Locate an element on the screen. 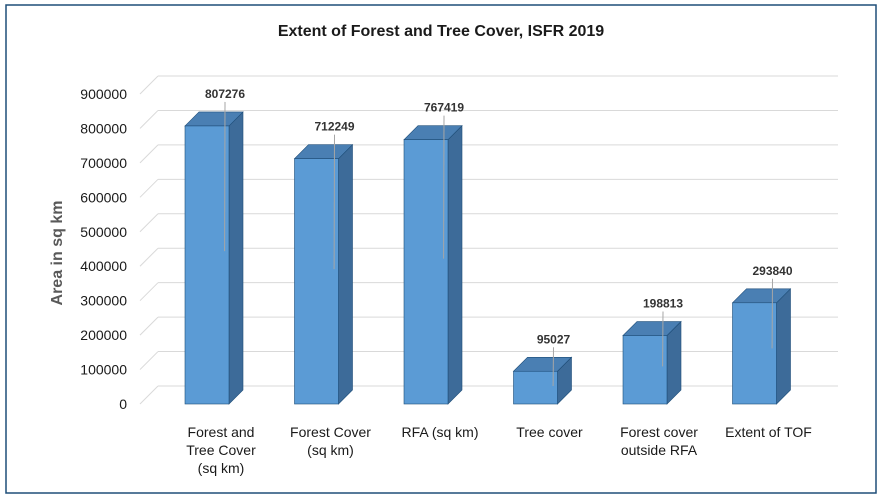 Image resolution: width=882 pixels, height=500 pixels. y-tick-label: 700000 is located at coordinates (103, 163).